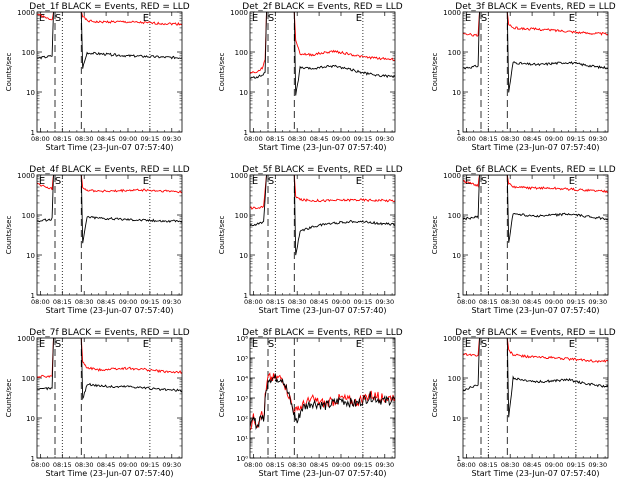  I want to click on chart-title: Det_4f BLACK = Events, RED = LLD, so click(109, 170).